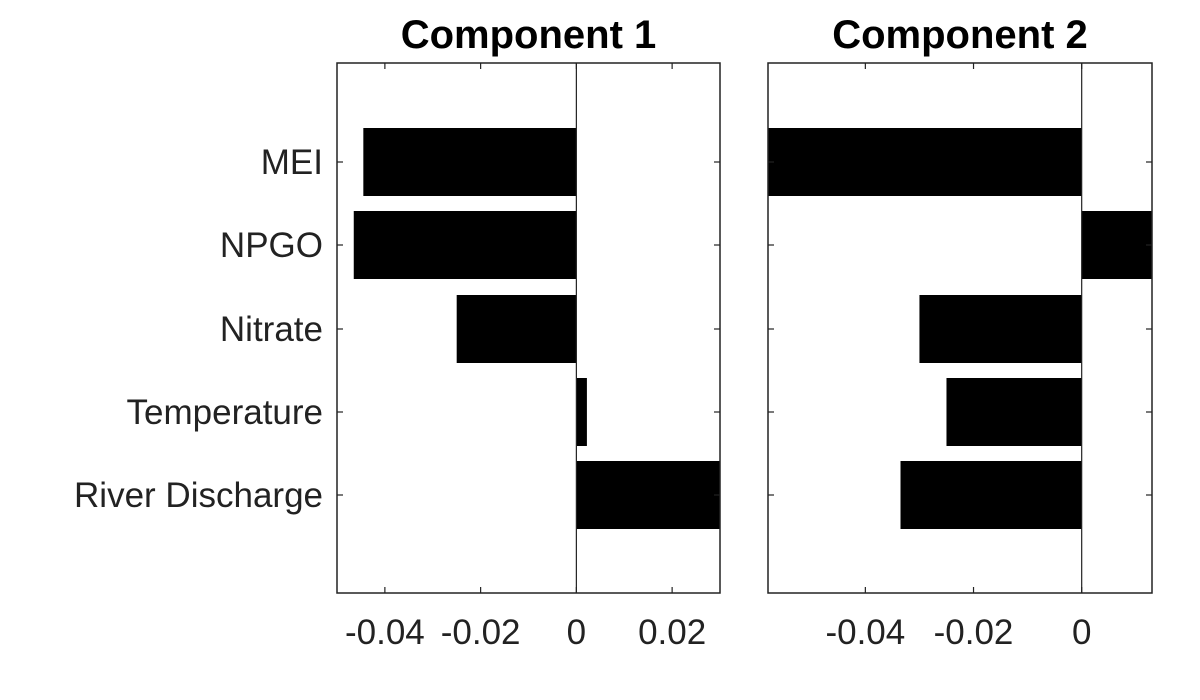 The height and width of the screenshot is (700, 1200). I want to click on category-label: NPGO, so click(271, 245).